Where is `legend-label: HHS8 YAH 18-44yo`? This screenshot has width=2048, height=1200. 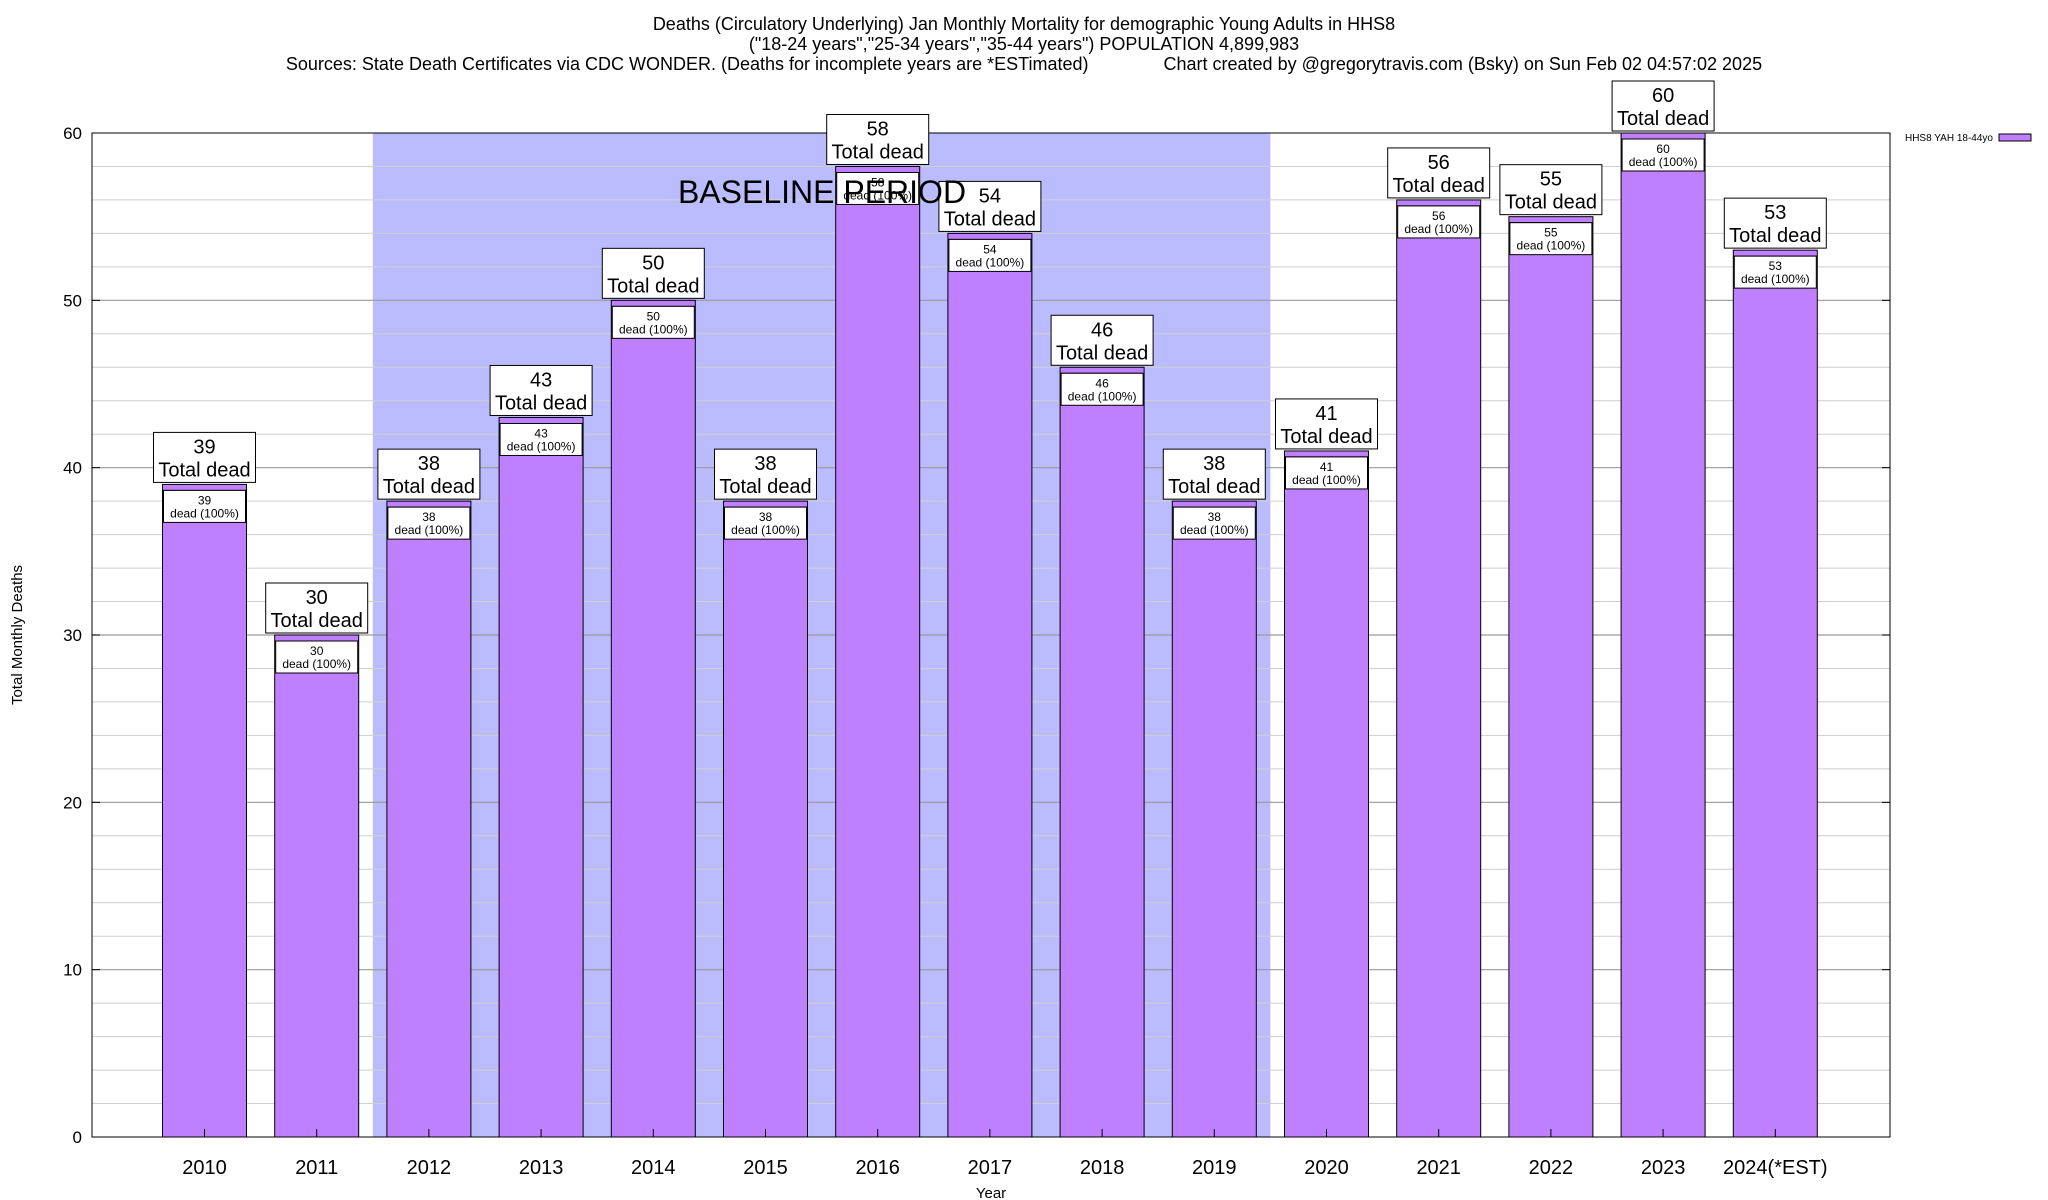
legend-label: HHS8 YAH 18-44yo is located at coordinates (1949, 138).